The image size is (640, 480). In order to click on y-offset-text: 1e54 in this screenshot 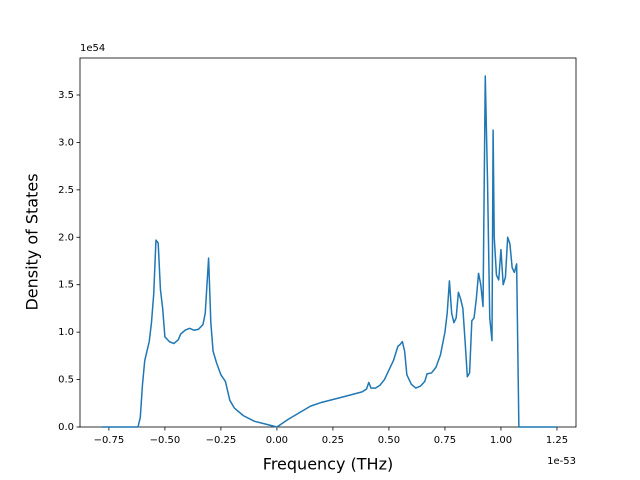, I will do `click(92, 48)`.